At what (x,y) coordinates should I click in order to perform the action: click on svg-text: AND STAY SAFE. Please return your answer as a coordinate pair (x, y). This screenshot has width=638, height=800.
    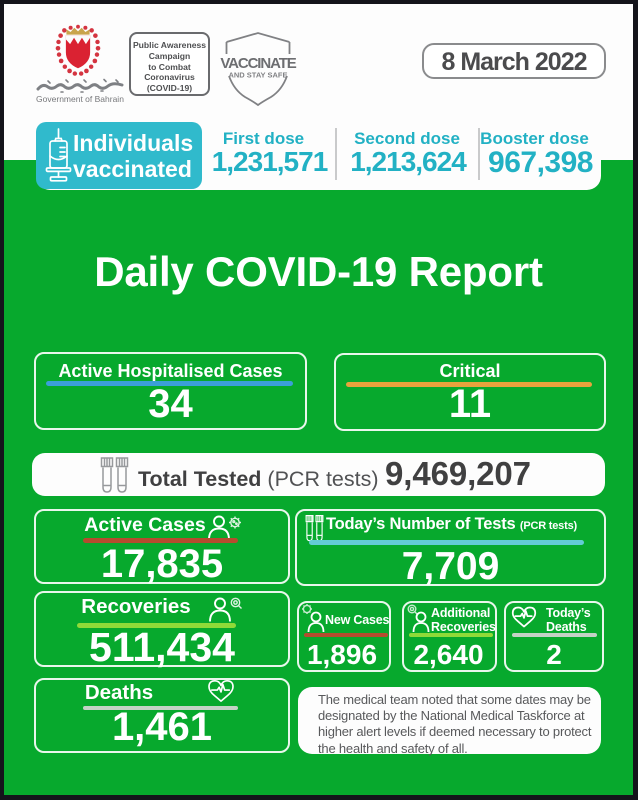
    Looking at the image, I should click on (257, 75).